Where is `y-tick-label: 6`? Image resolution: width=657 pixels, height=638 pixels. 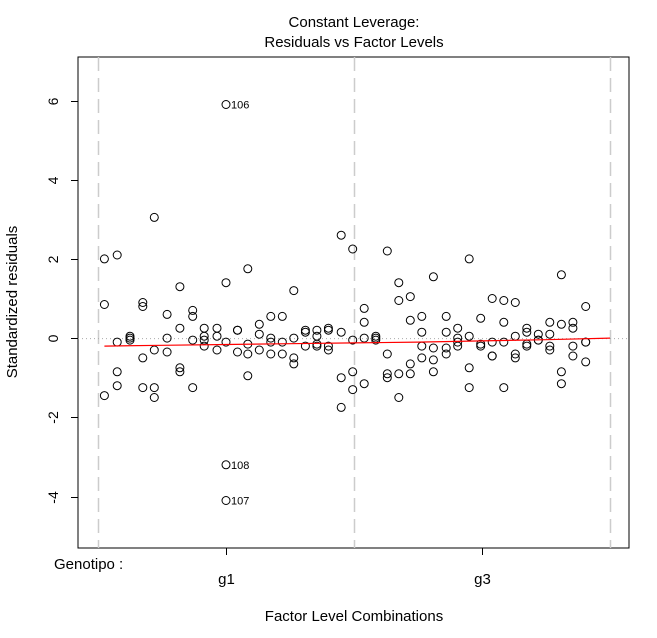 y-tick-label: 6 is located at coordinates (53, 101).